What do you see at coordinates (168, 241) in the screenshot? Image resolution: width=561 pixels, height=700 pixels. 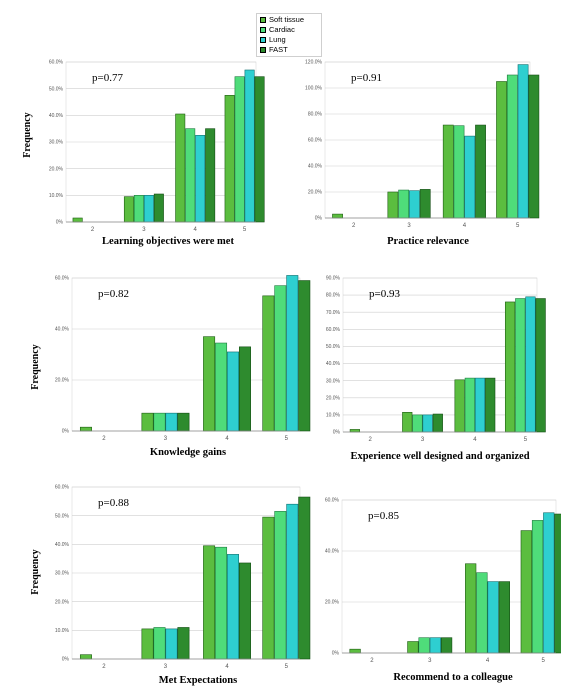 I see `chart-title: Learning objectives were met` at bounding box center [168, 241].